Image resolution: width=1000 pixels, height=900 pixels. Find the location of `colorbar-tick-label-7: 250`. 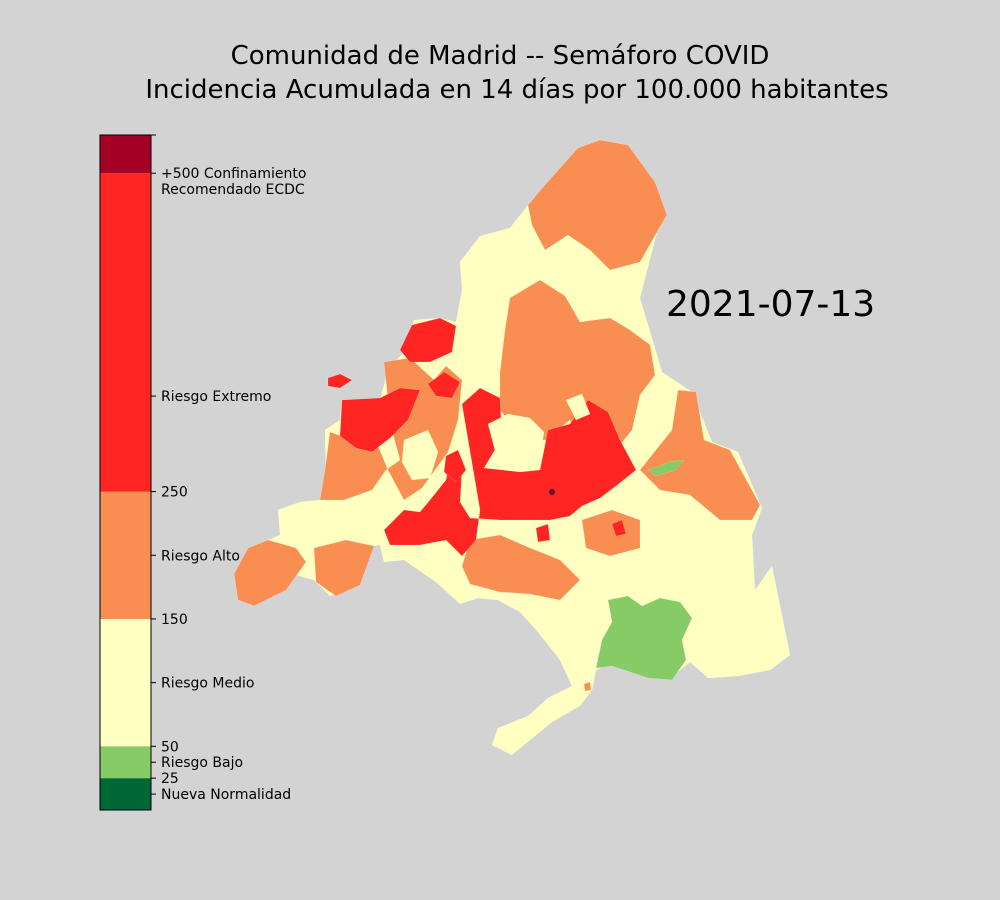

colorbar-tick-label-7: 250 is located at coordinates (174, 493).